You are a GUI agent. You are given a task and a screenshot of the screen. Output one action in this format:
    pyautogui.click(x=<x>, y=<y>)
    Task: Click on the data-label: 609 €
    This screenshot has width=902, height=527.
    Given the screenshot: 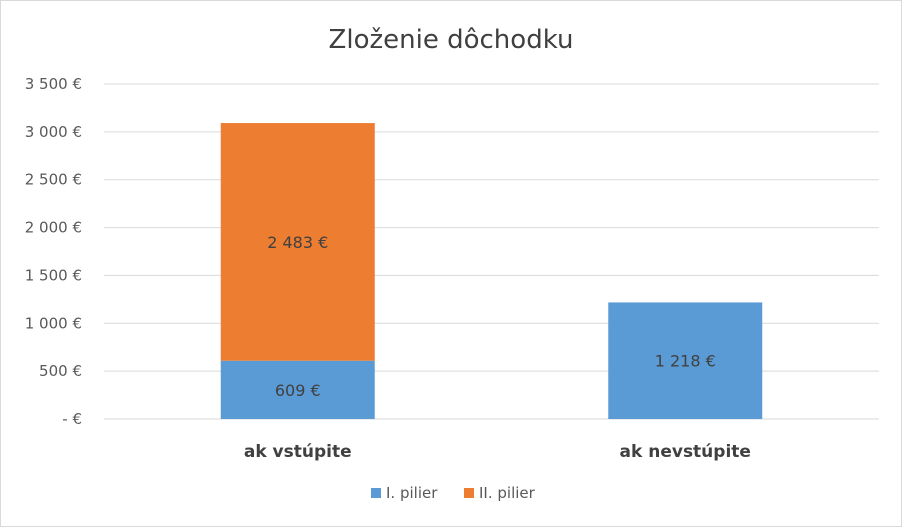 What is the action you would take?
    pyautogui.click(x=298, y=390)
    